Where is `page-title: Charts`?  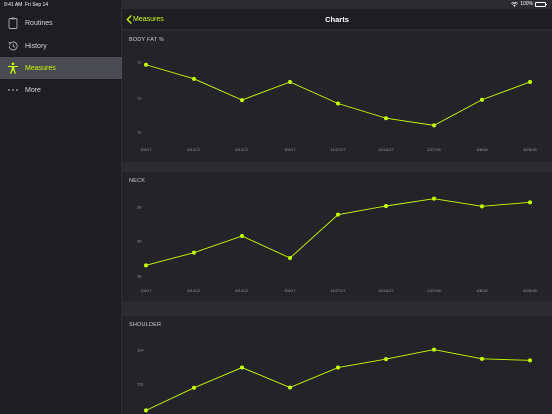
page-title: Charts is located at coordinates (337, 19).